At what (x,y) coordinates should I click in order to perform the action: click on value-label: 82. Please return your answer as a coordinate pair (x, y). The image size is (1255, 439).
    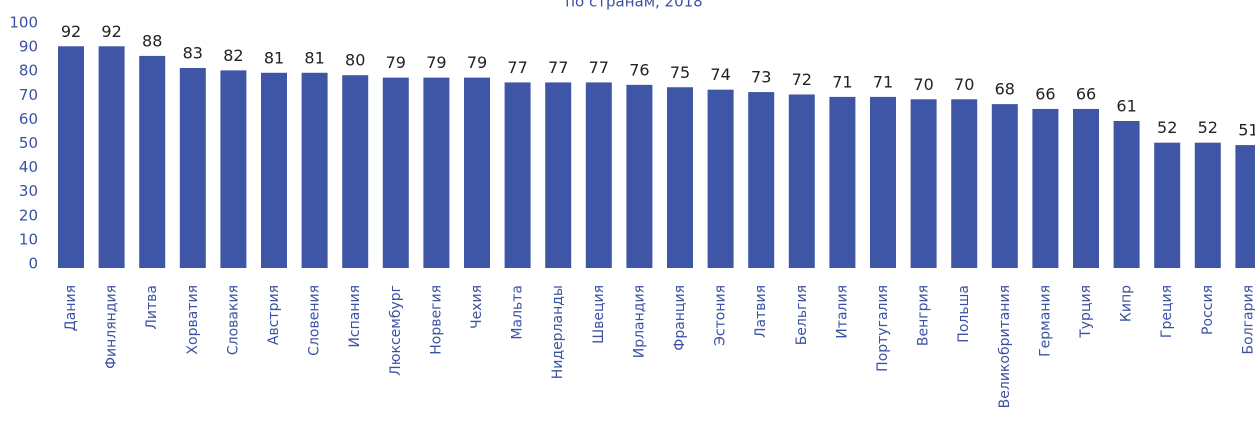
    Looking at the image, I should click on (233, 55).